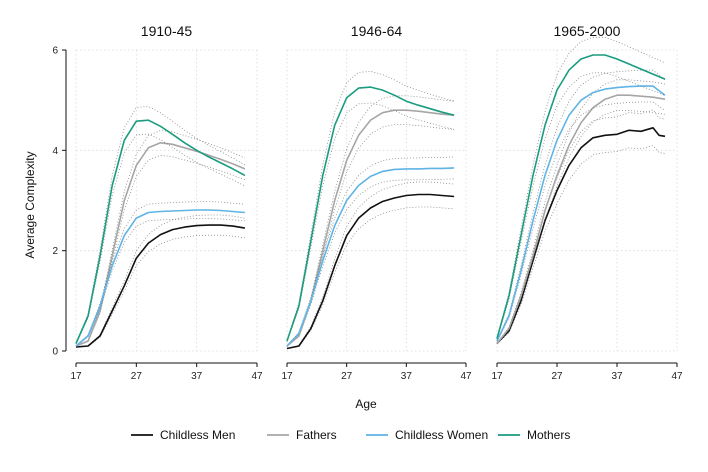  I want to click on panel-3-series-mothers-line, so click(581, 196).